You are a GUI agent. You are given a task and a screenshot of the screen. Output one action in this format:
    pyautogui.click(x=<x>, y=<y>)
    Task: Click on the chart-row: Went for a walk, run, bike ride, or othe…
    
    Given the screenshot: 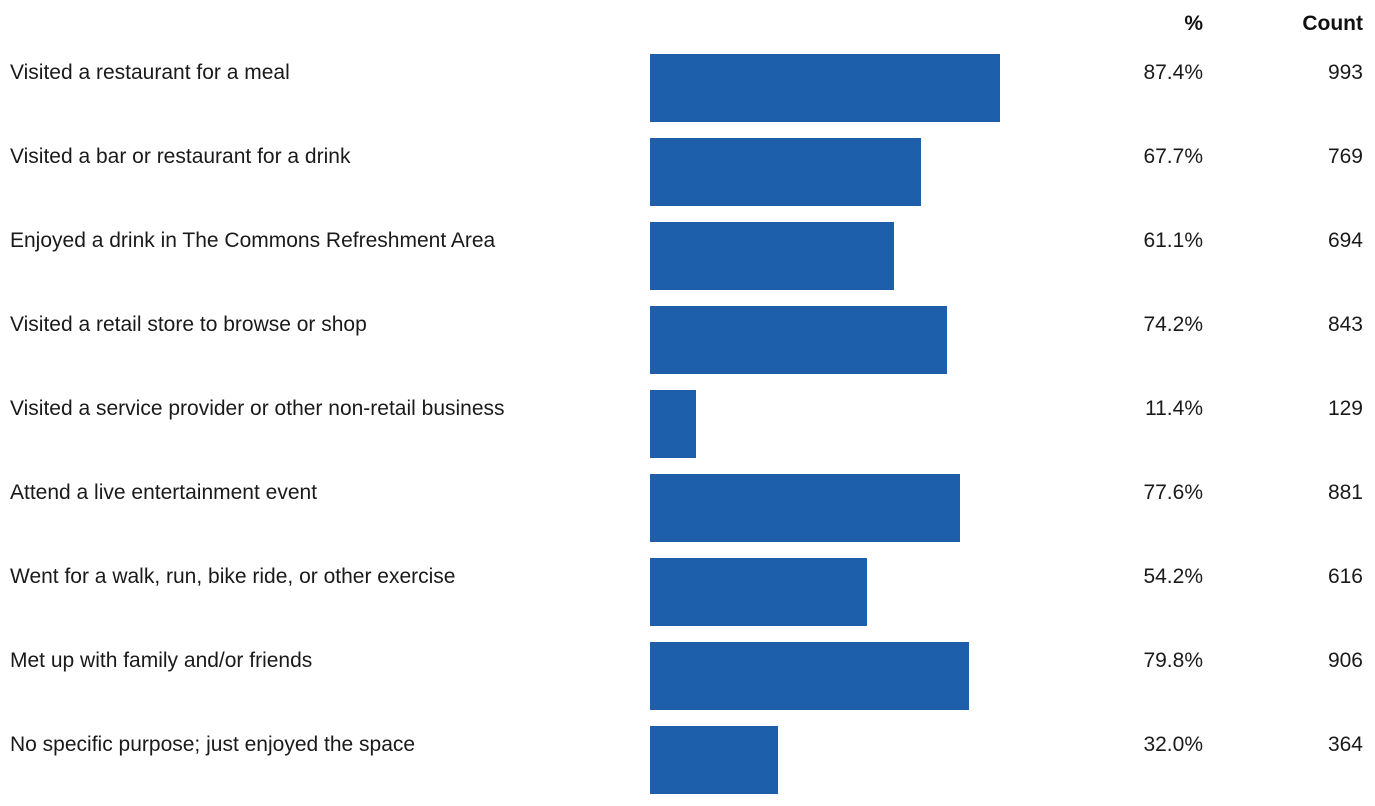 What is the action you would take?
    pyautogui.click(x=687, y=596)
    